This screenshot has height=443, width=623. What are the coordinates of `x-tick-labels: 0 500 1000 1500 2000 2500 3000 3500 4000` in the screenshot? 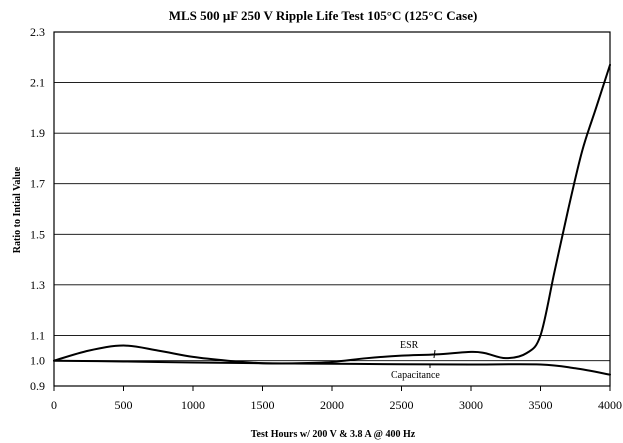 It's located at (336, 399).